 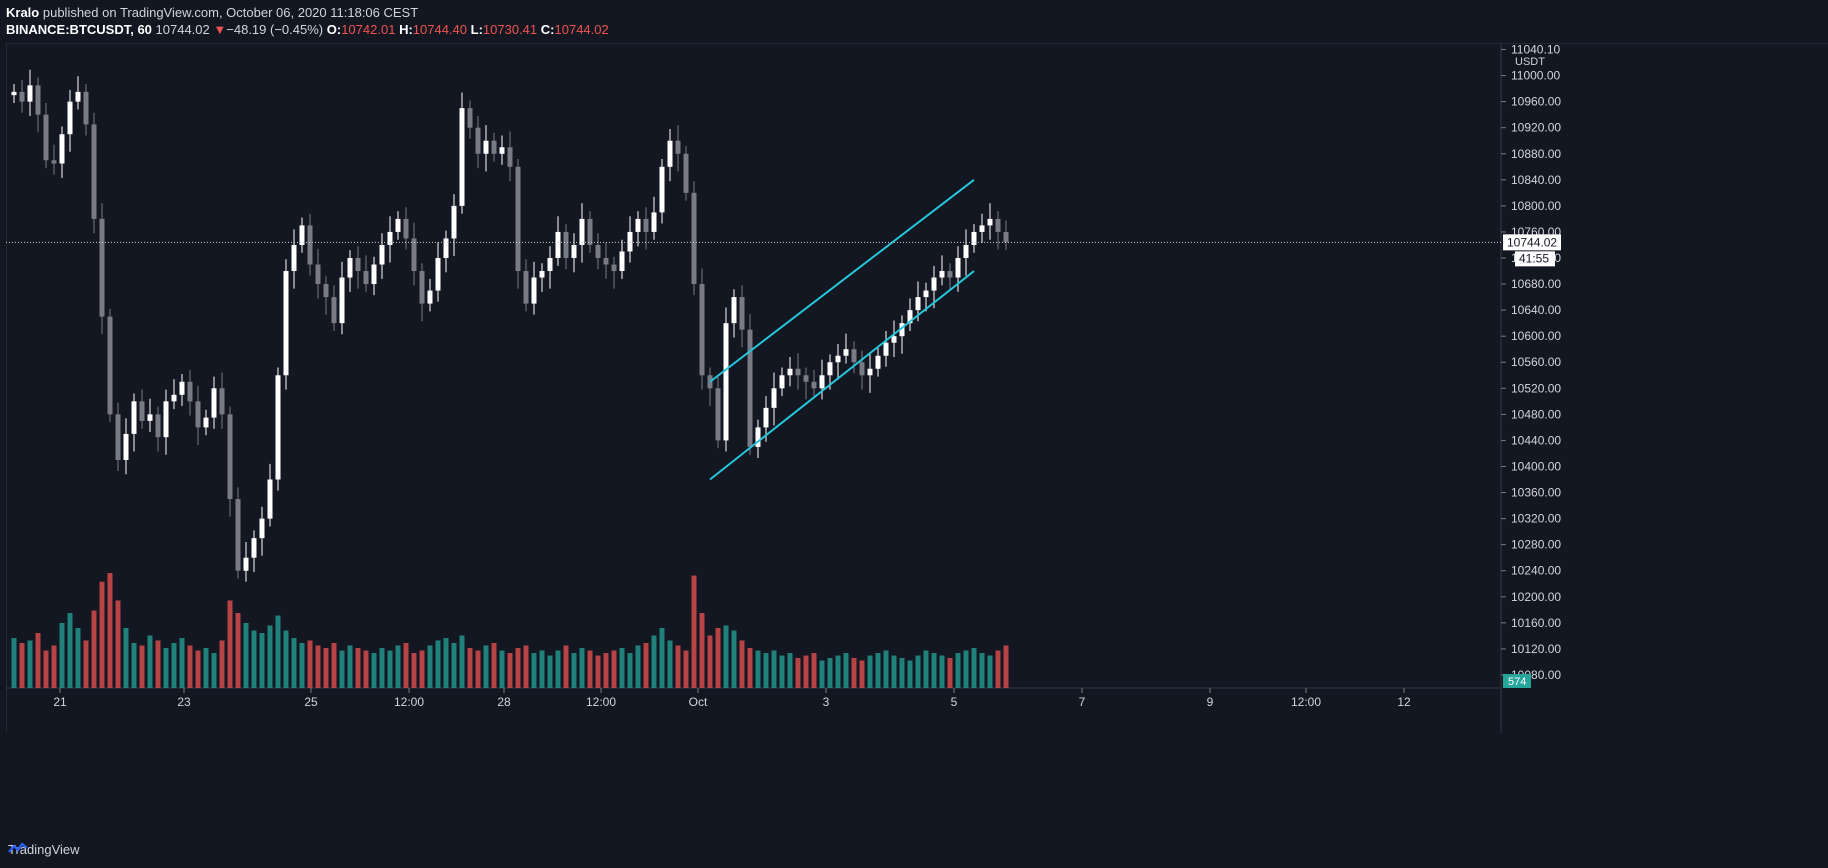 I want to click on volume-badge, so click(x=1517, y=681).